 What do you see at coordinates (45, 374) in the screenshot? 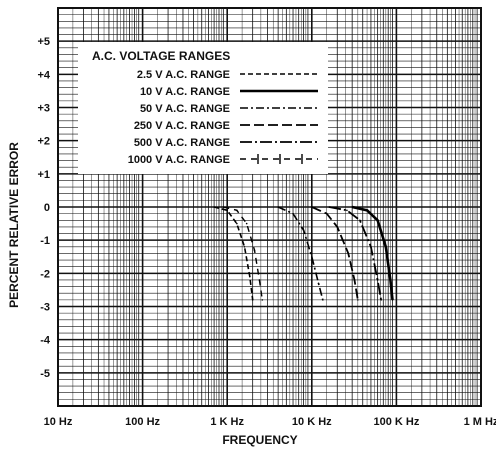
I see `y-tick-label: -5` at bounding box center [45, 374].